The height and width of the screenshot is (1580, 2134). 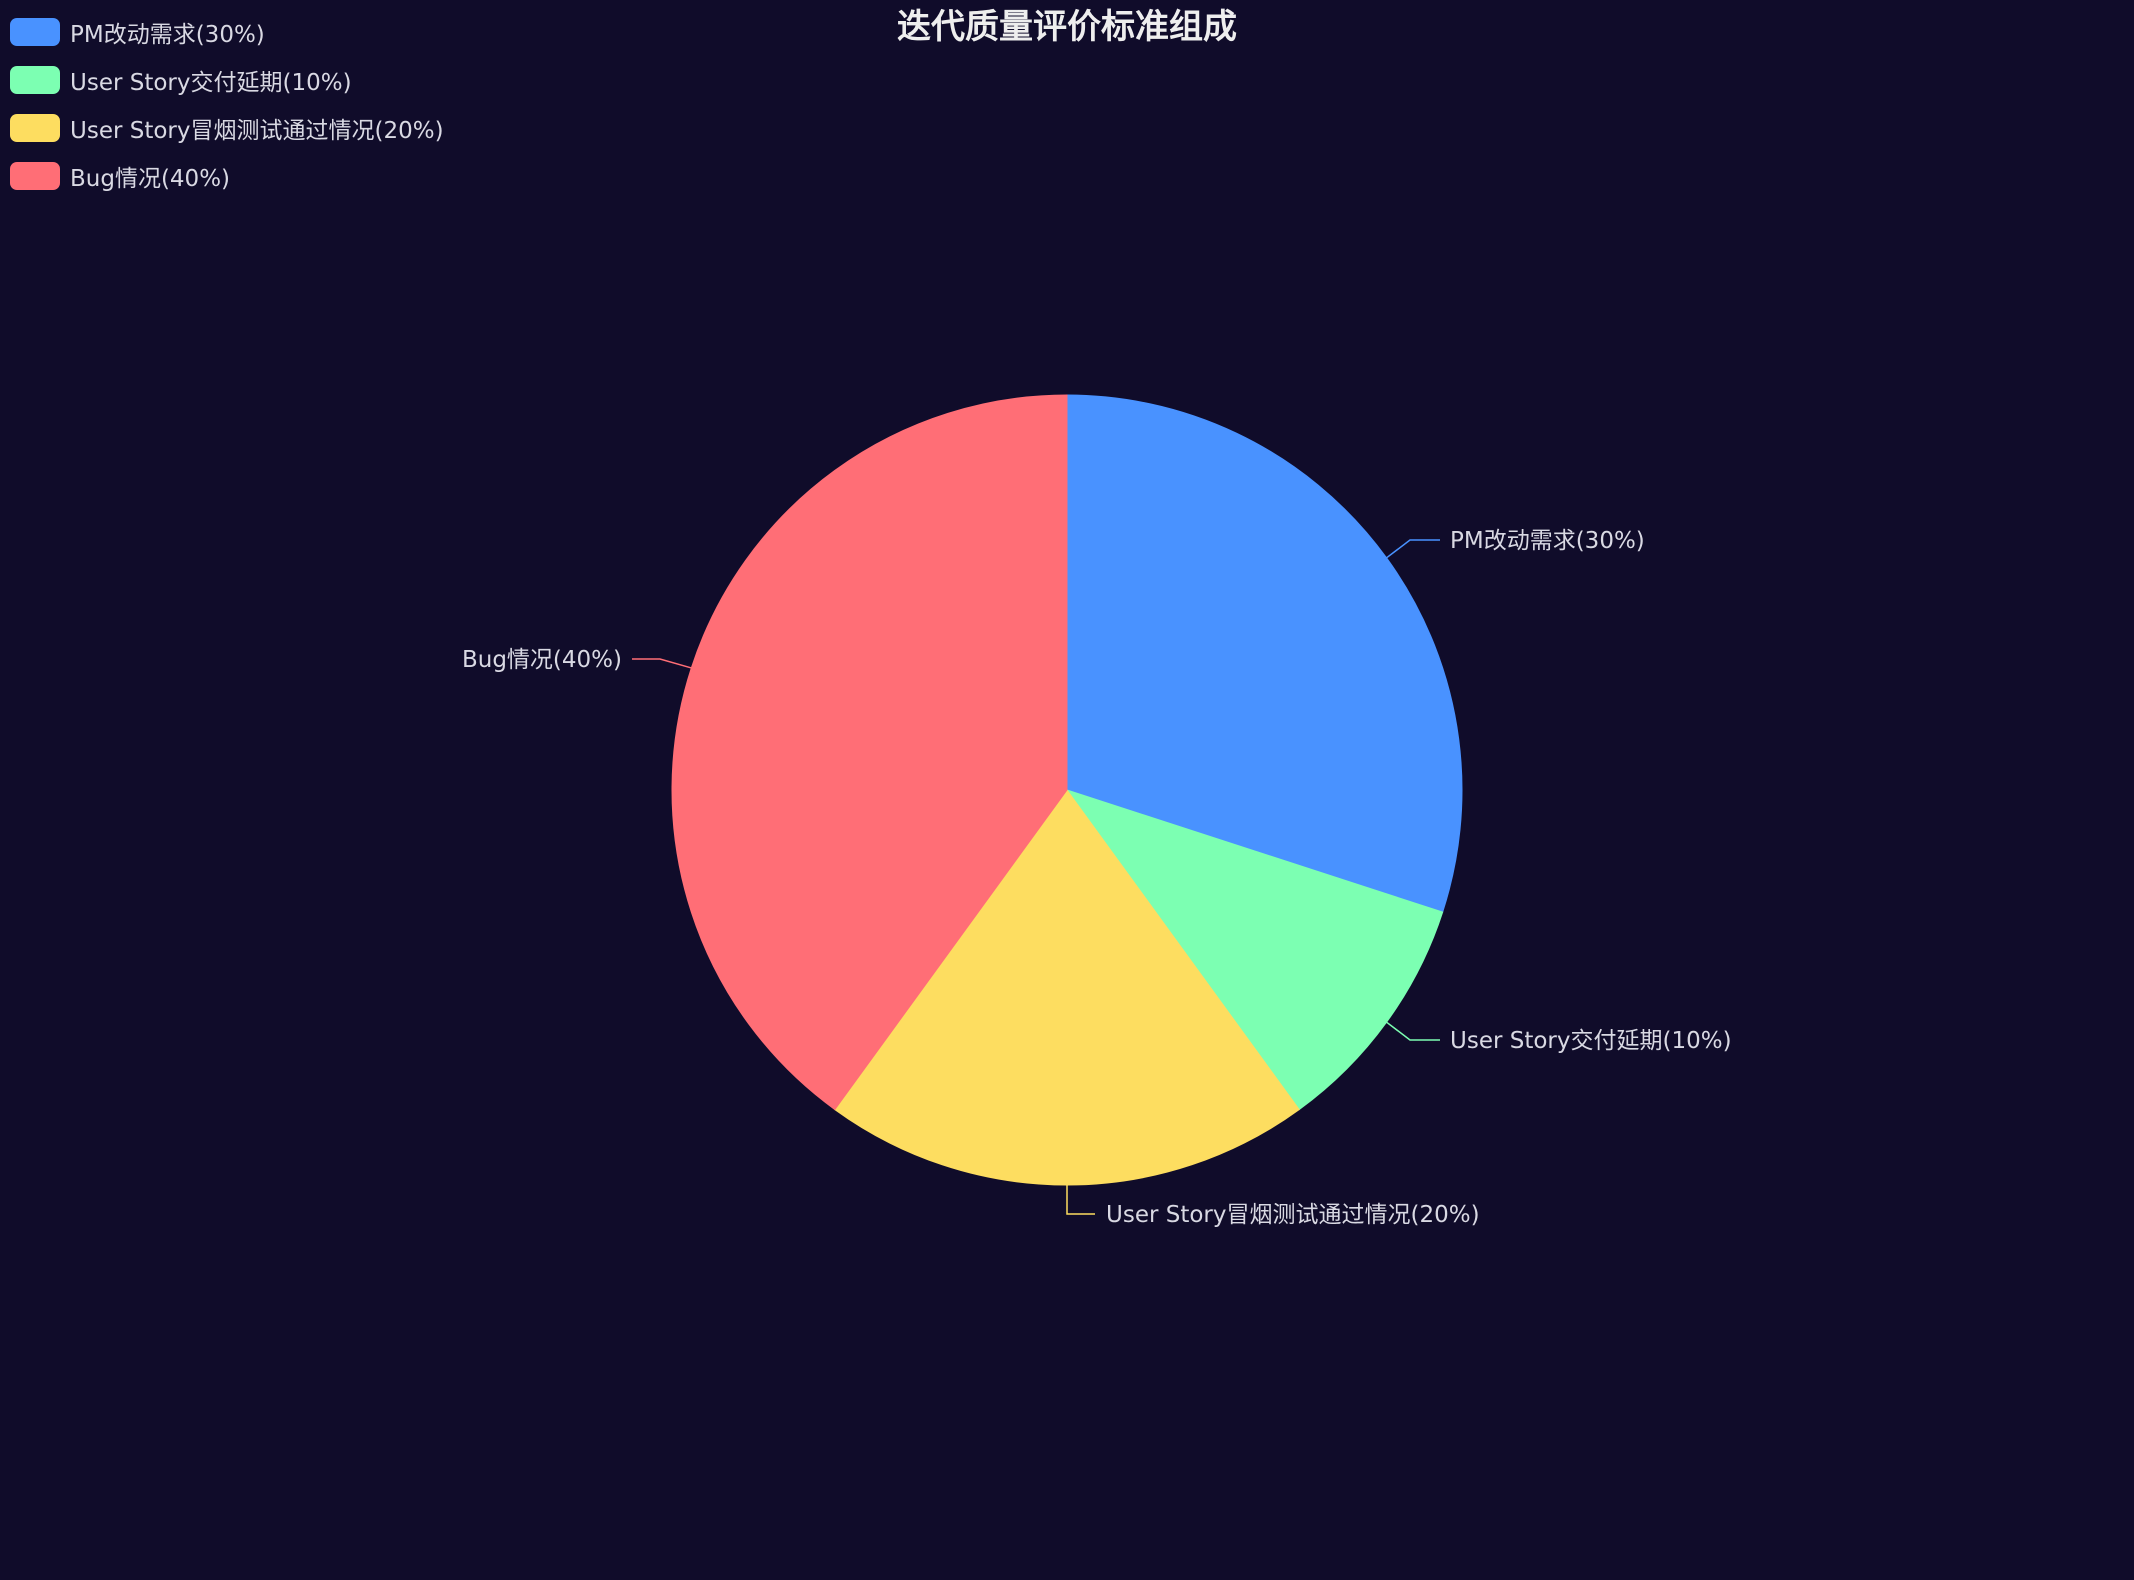 I want to click on chart-title: 迭代质量评价标准组成, so click(x=1067, y=27).